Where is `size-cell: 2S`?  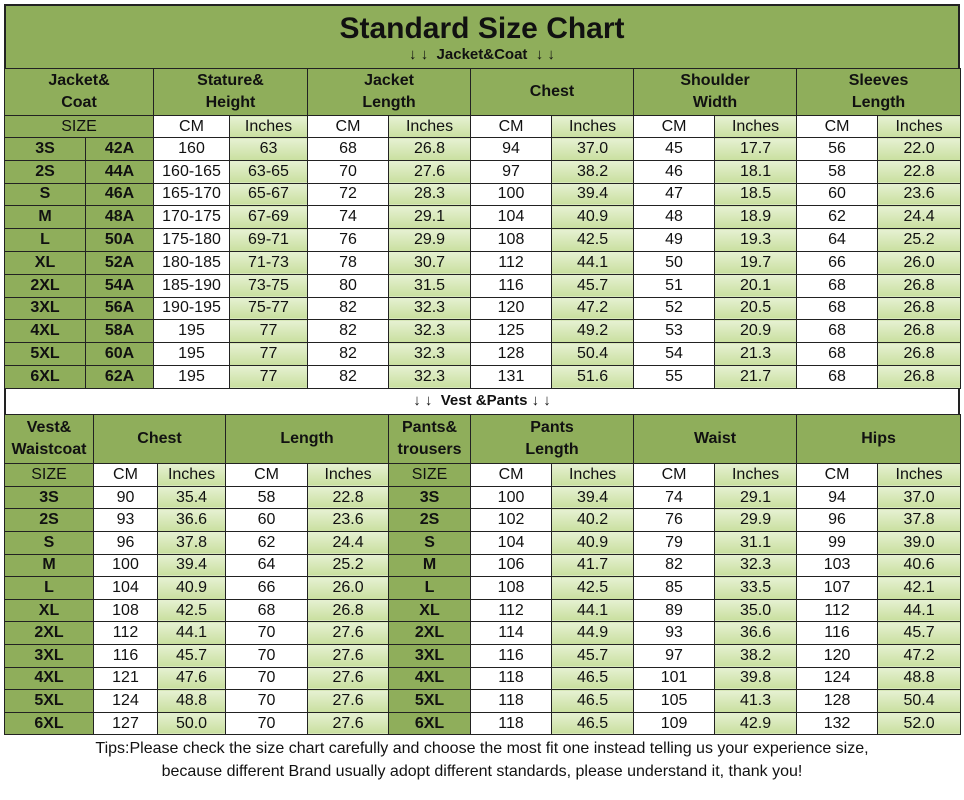
size-cell: 2S is located at coordinates (45, 171).